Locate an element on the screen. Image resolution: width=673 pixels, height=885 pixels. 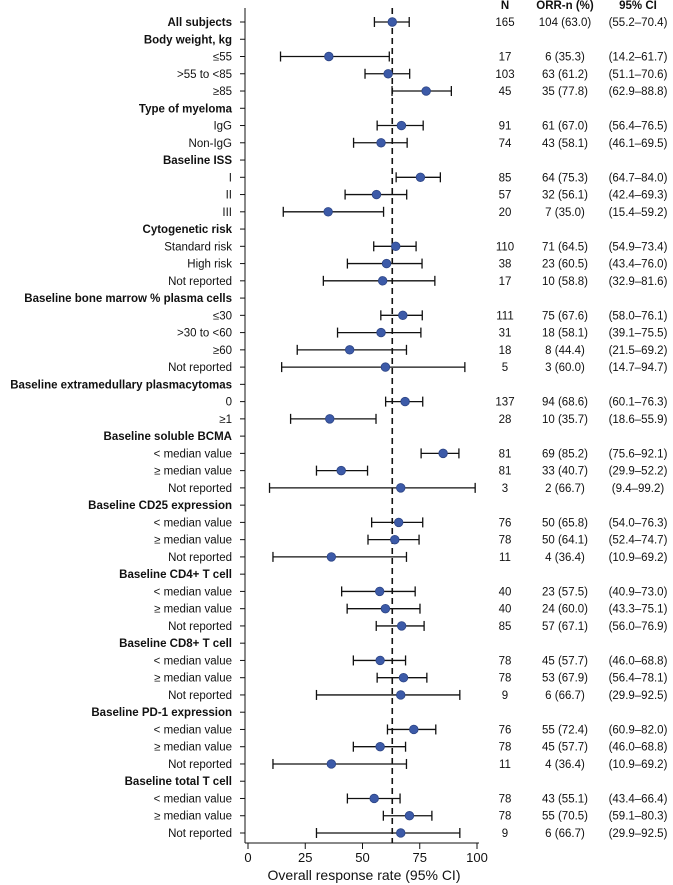
group-header: Baseline total T cell is located at coordinates (178, 782).